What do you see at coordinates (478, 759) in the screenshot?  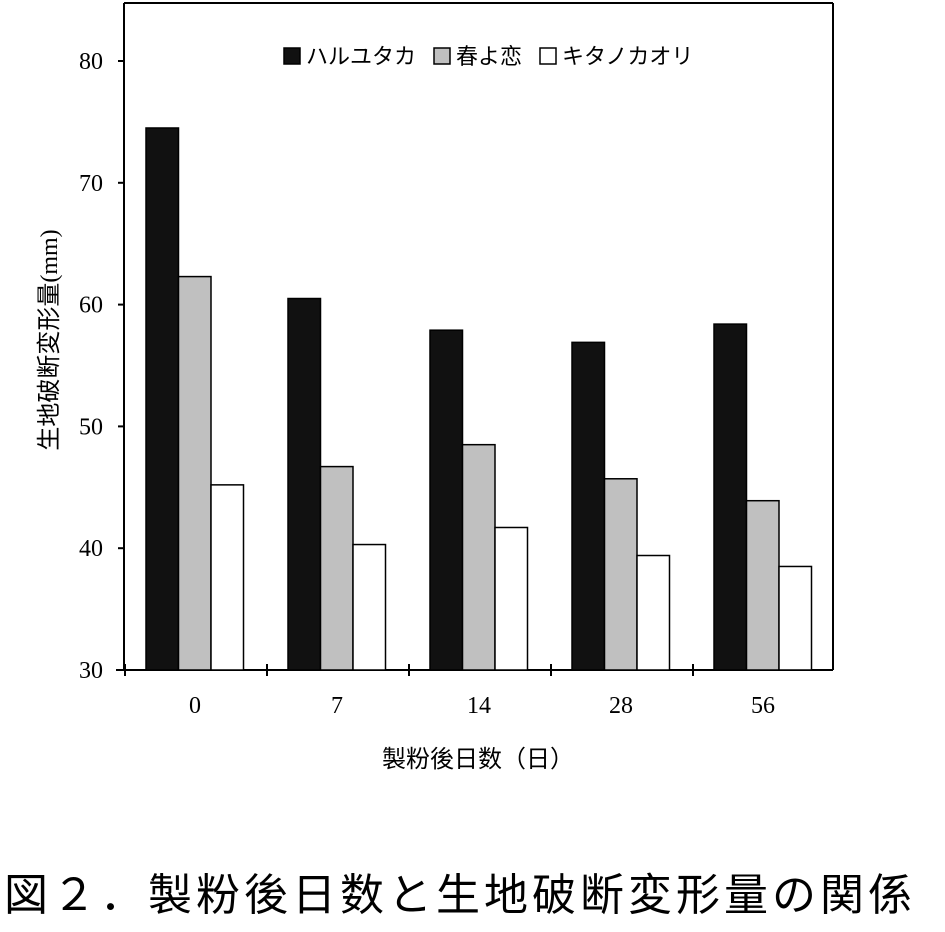 I see `x-axis-label: 製粉後日数（日）` at bounding box center [478, 759].